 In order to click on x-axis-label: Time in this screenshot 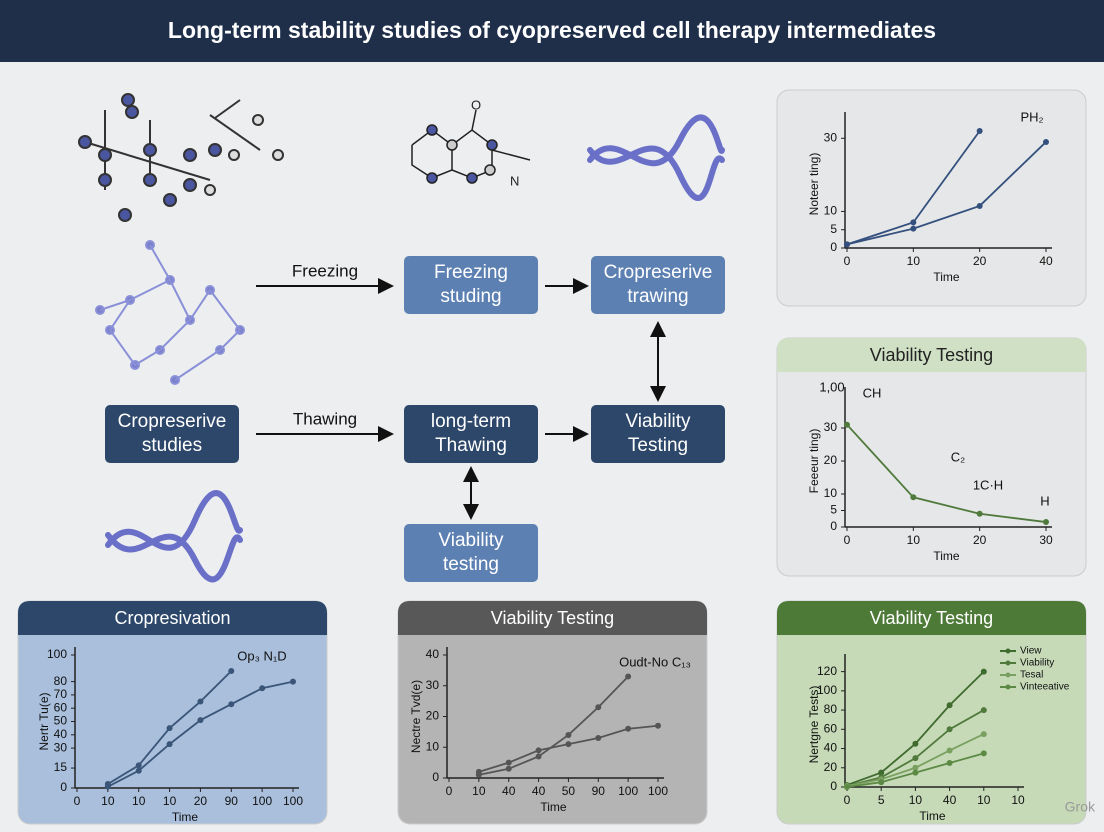, I will do `click(553, 807)`.